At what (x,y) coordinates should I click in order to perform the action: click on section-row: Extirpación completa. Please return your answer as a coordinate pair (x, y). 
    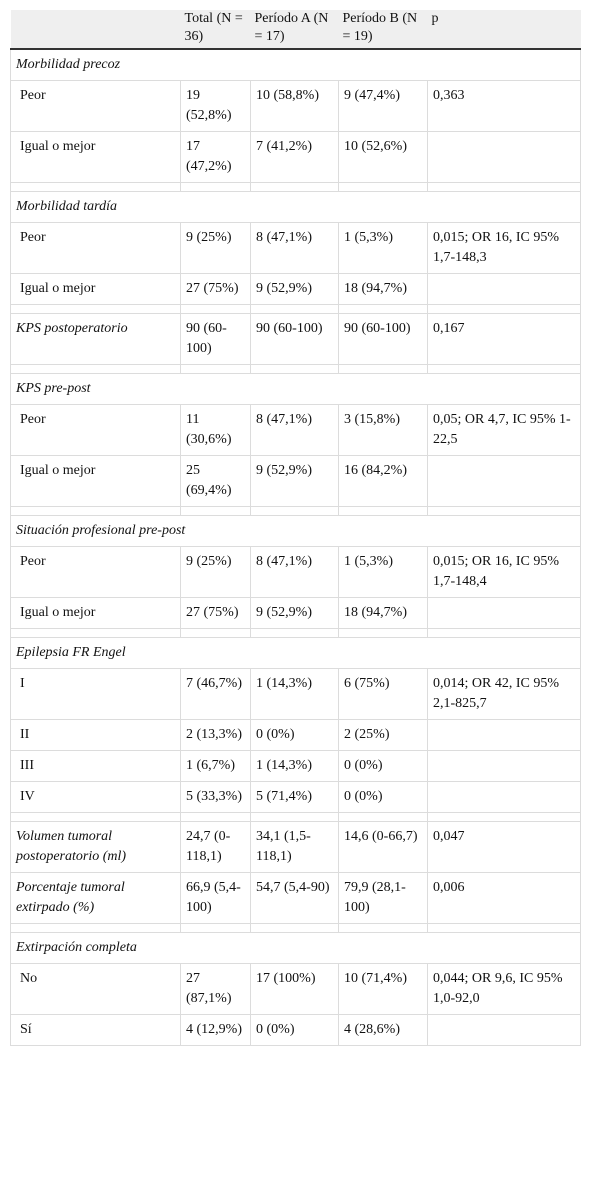
    Looking at the image, I should click on (295, 948).